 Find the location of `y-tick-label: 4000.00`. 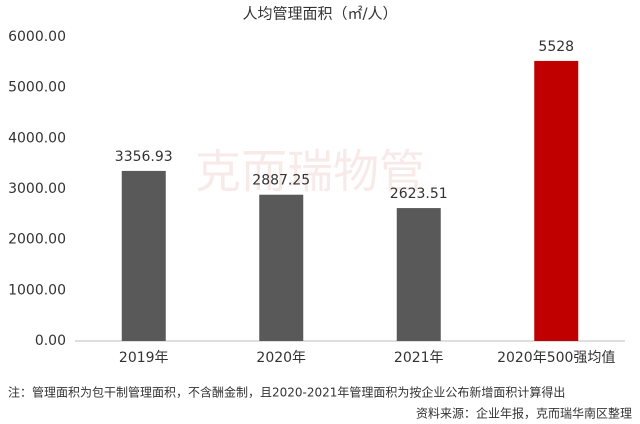

y-tick-label: 4000.00 is located at coordinates (37, 138).